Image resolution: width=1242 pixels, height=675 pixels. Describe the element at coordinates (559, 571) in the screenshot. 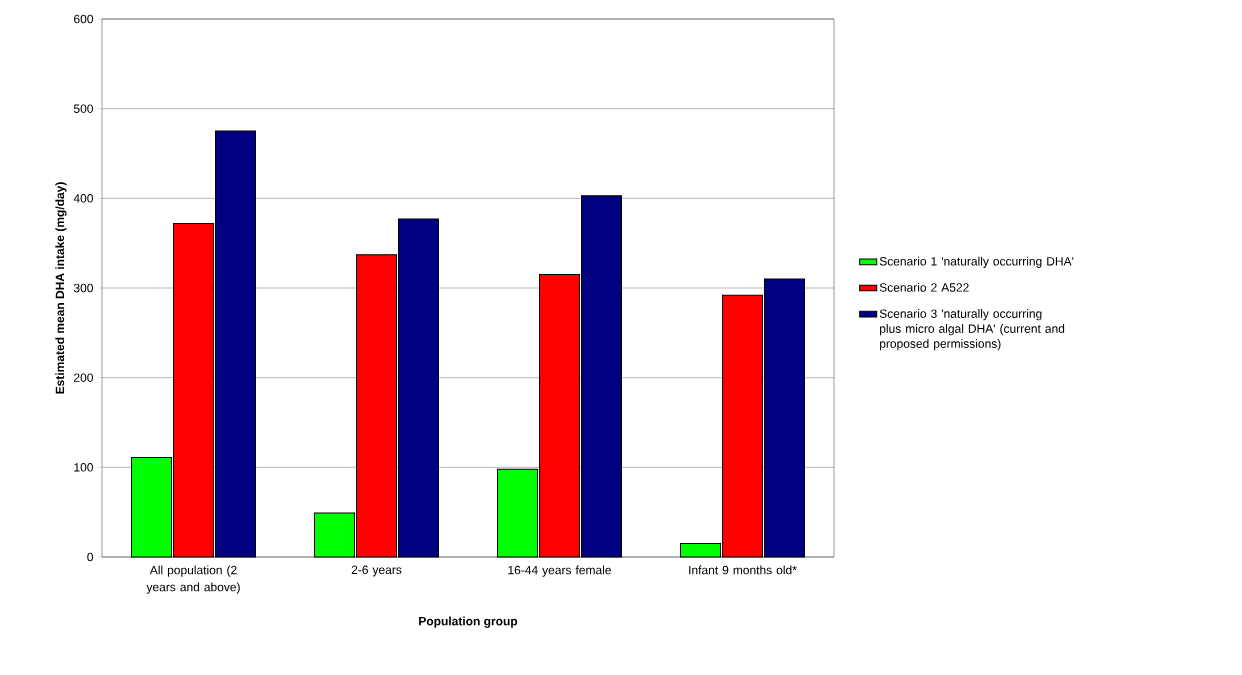

I see `x-tick-label: 16-44 years female` at that location.